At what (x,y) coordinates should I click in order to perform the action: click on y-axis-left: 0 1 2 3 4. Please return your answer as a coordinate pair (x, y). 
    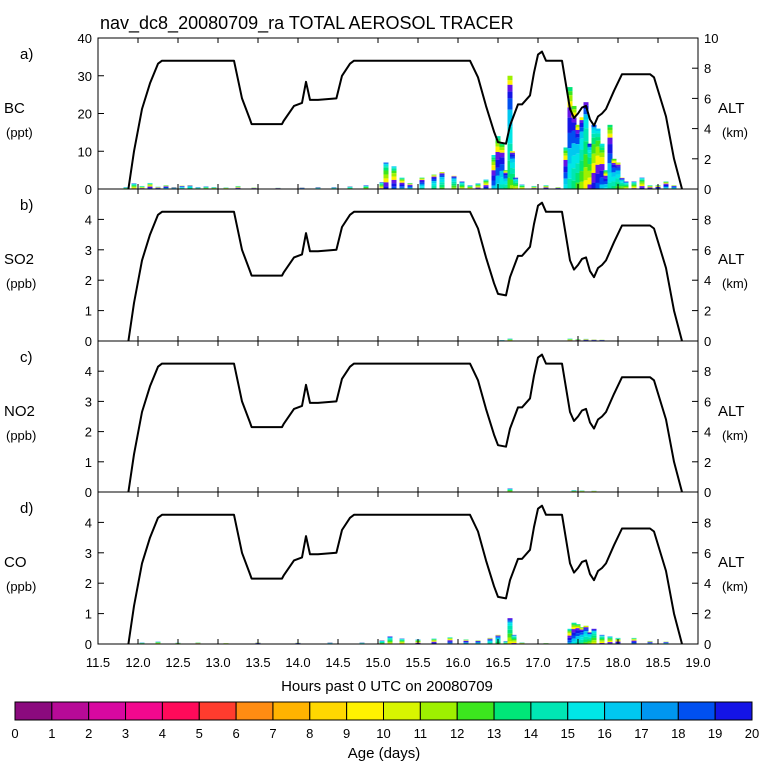
    Looking at the image, I should click on (94, 280).